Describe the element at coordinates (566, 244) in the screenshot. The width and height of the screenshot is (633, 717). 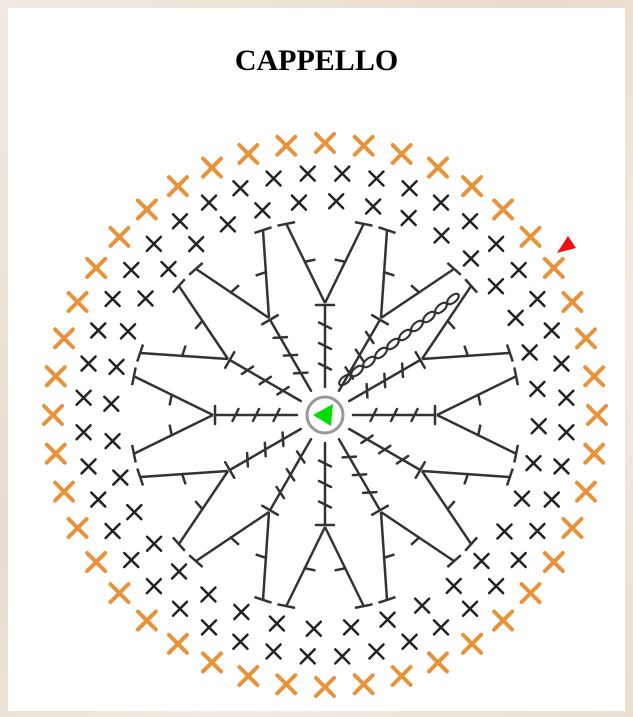
I see `end-marker` at that location.